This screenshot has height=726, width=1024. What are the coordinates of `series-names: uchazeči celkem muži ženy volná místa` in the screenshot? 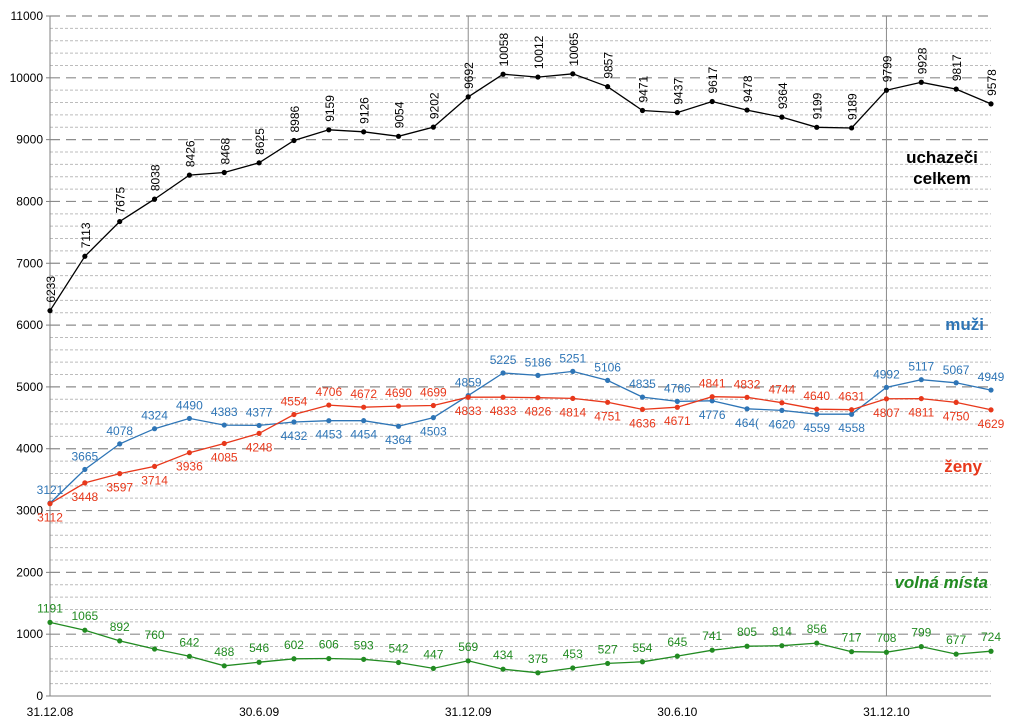 It's located at (941, 370).